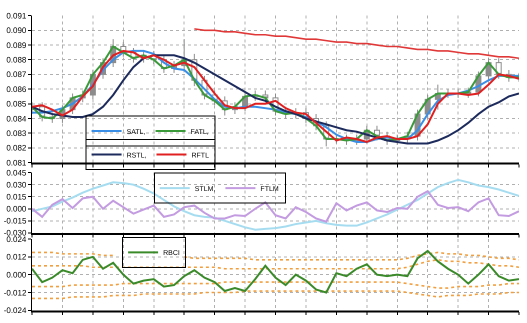  I want to click on y-tick-label: 0.084, so click(16, 119).